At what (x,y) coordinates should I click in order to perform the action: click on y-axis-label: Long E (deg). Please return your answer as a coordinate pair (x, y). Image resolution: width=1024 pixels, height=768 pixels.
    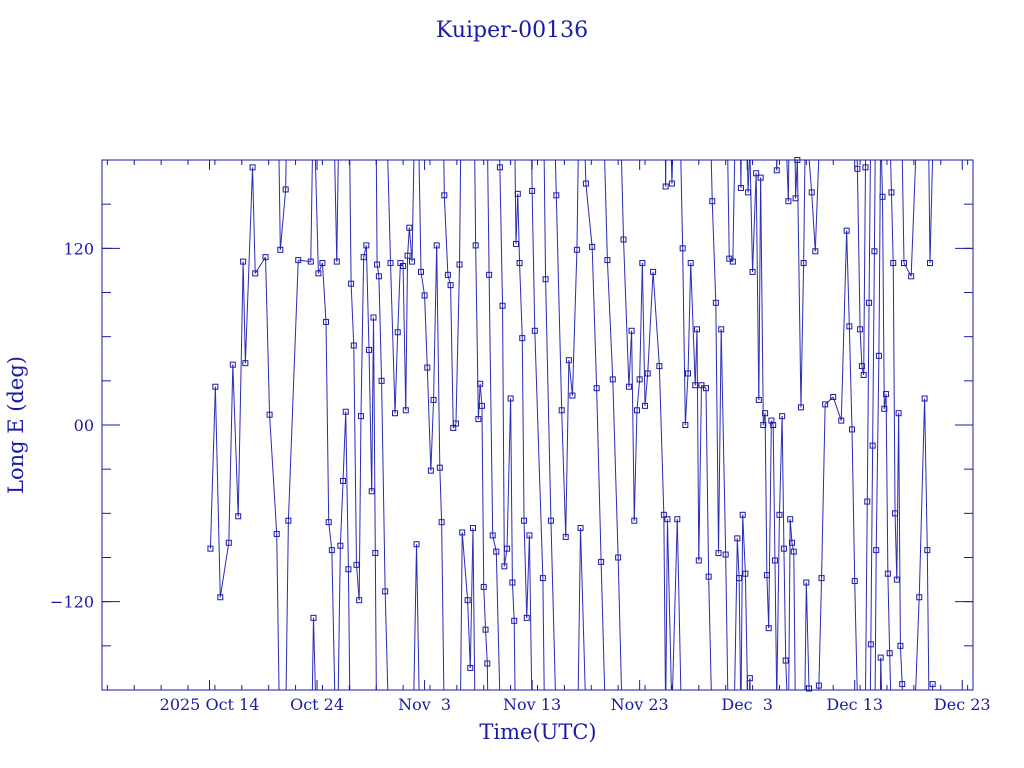
    Looking at the image, I should click on (16, 425).